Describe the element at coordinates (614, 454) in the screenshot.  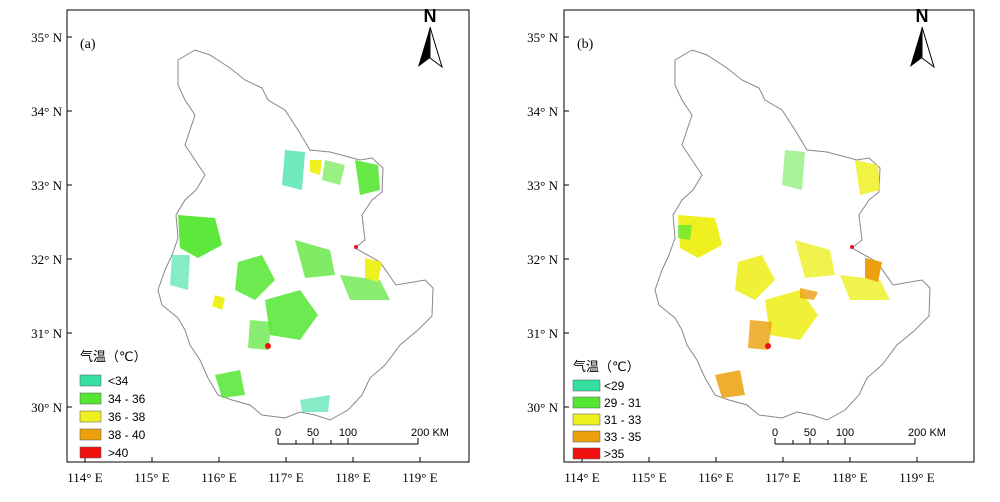
I see `legend-label: >35` at that location.